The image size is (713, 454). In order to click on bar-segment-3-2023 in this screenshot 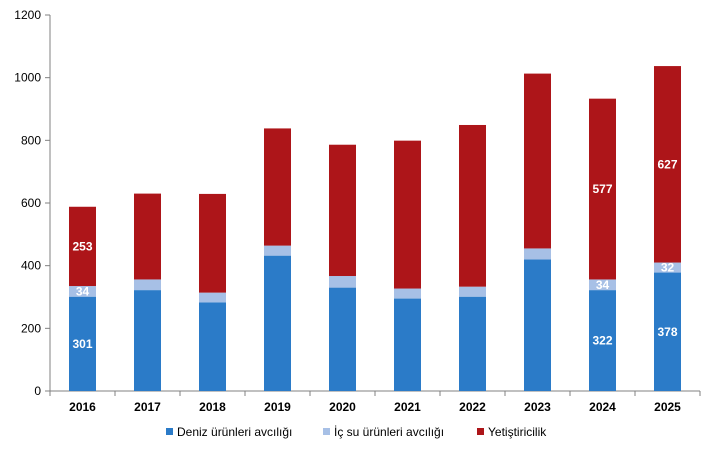, I will do `click(537, 161)`.